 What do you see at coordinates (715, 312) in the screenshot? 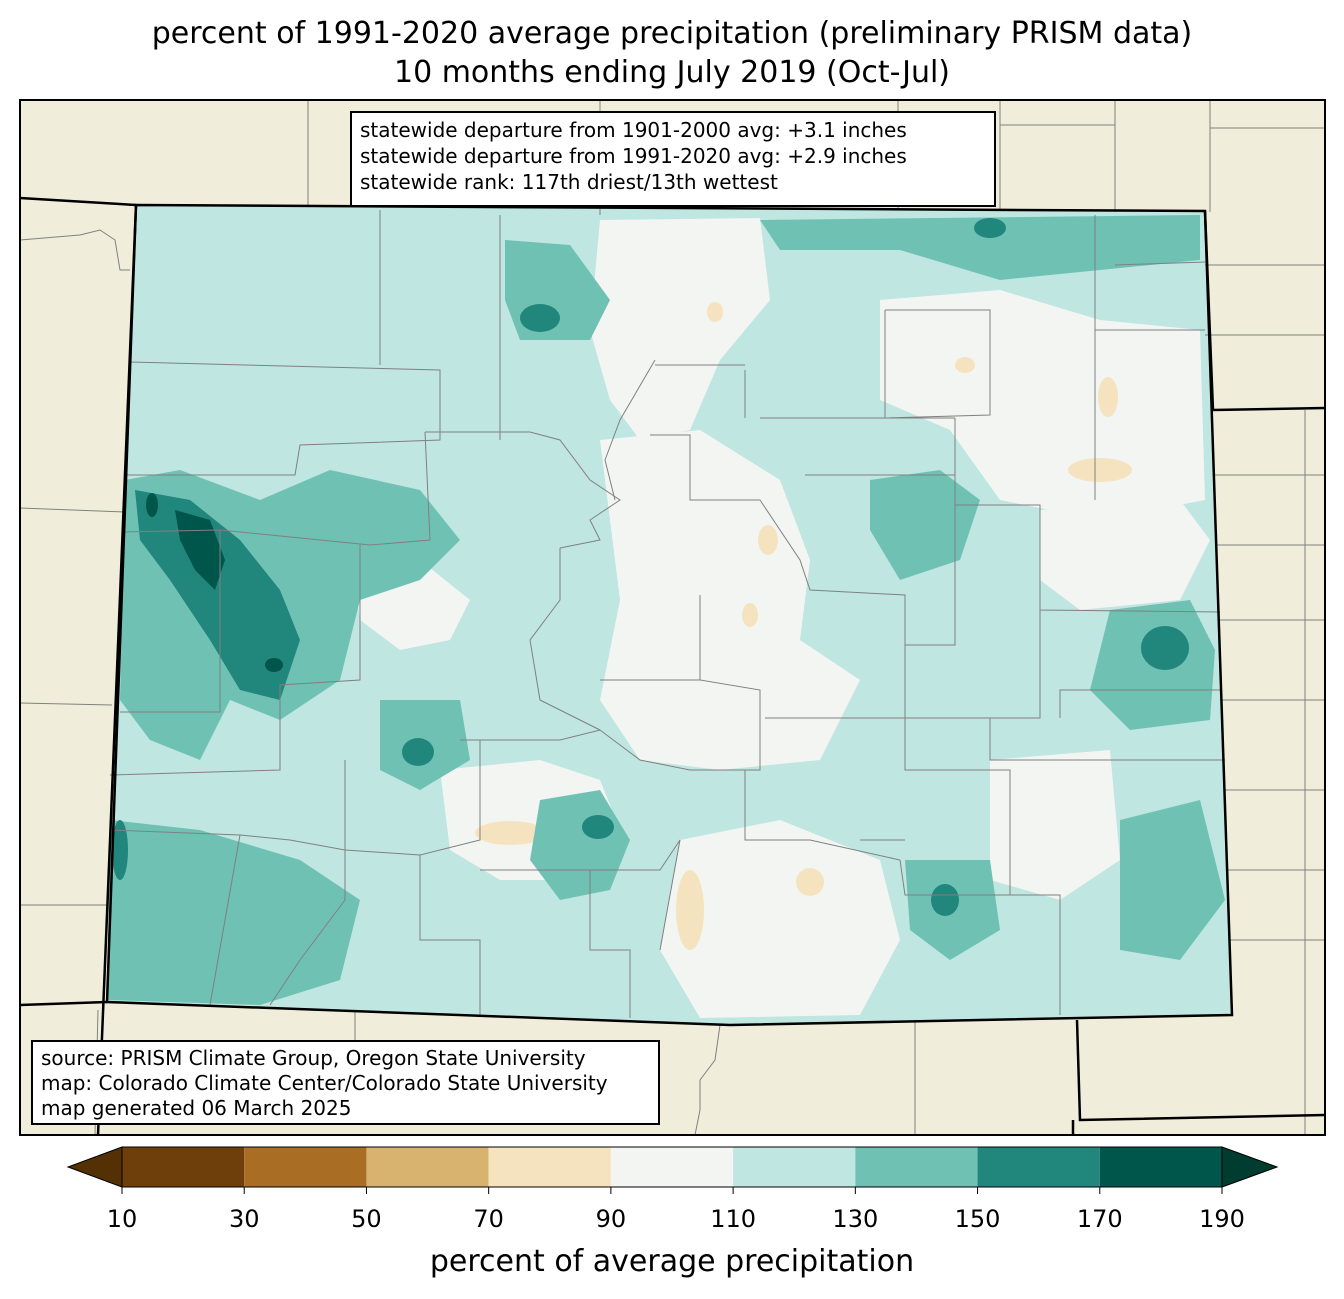
I see `contour-70-90-spot9` at bounding box center [715, 312].